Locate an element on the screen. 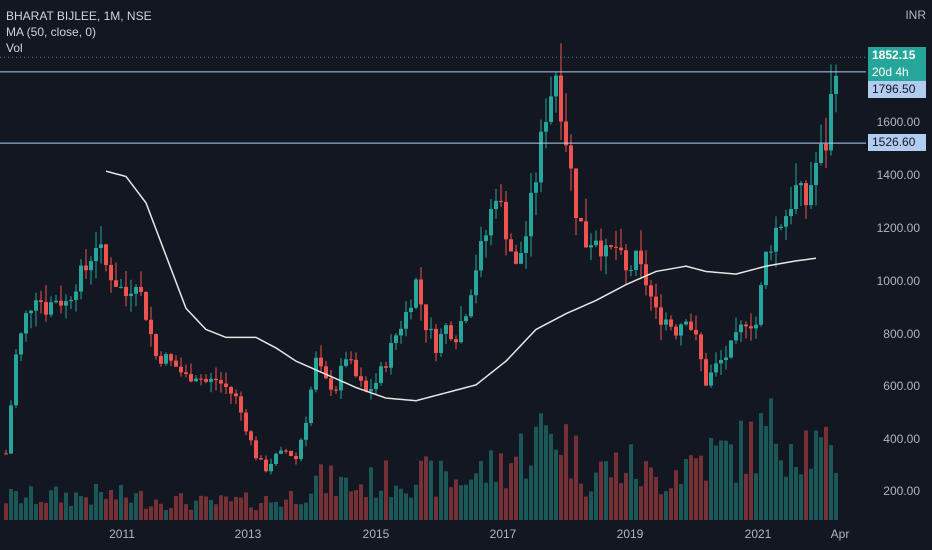 Image resolution: width=932 pixels, height=550 pixels. y-tick: 400.00 is located at coordinates (901, 439).